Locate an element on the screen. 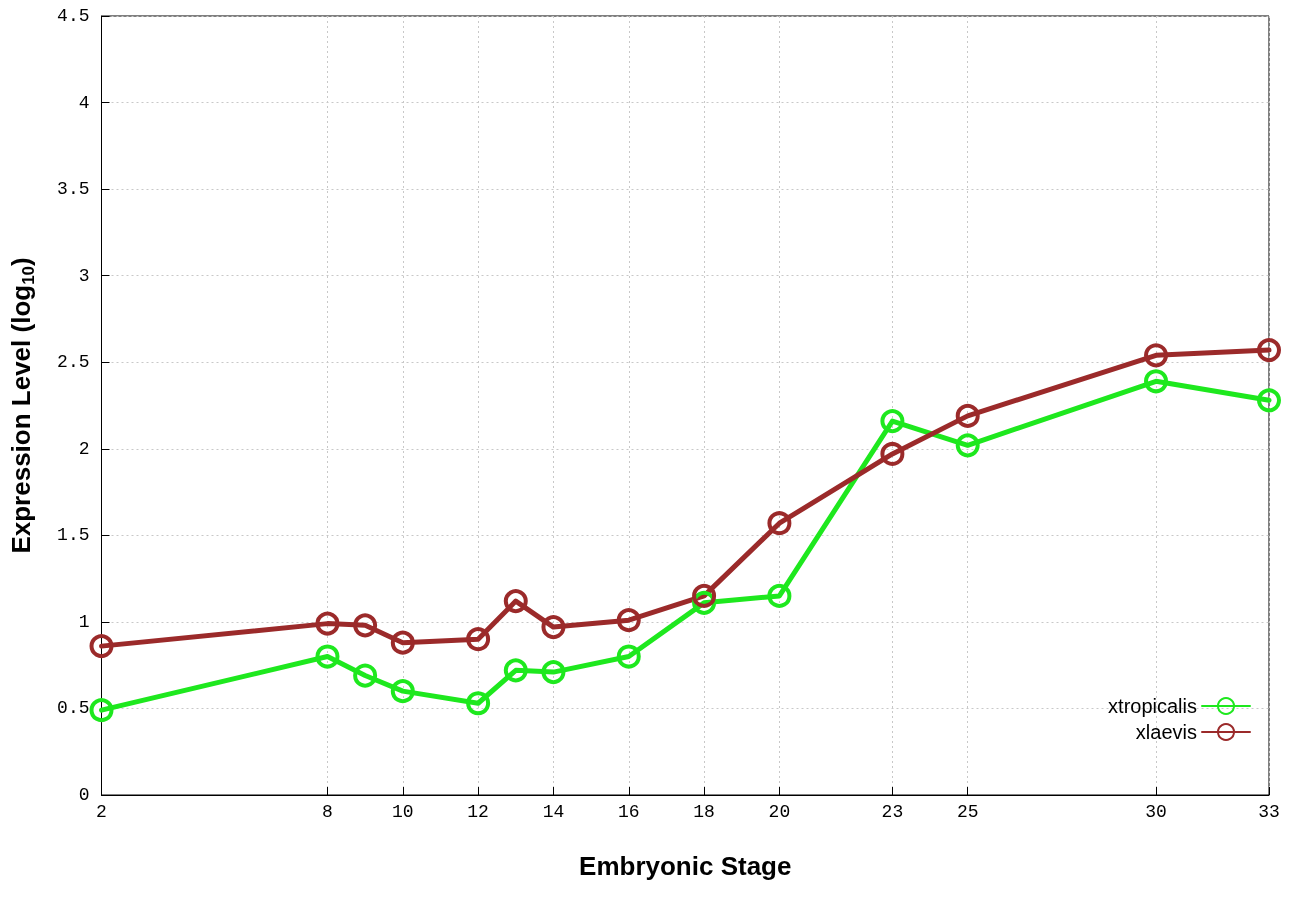 The image size is (1296, 907). y-tick-label: 2.5 is located at coordinates (73, 362).